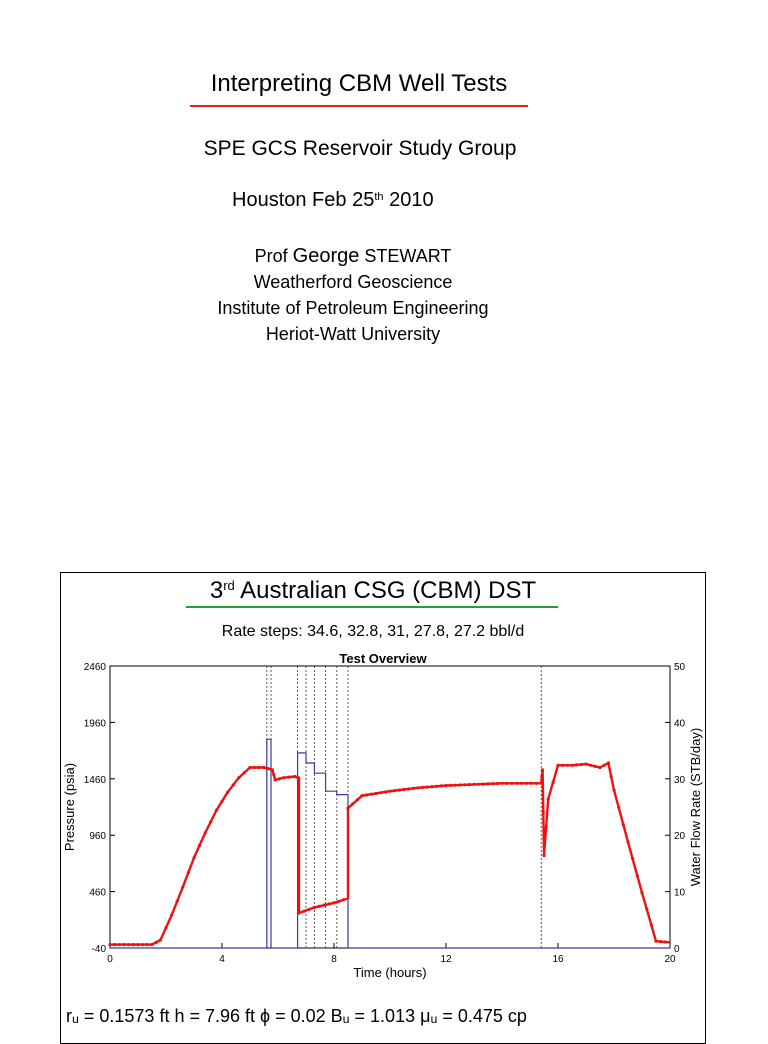 This screenshot has height=1044, width=768. Describe the element at coordinates (360, 148) in the screenshot. I see `subtitle: SPE GCS Reservoir Study Group` at that location.